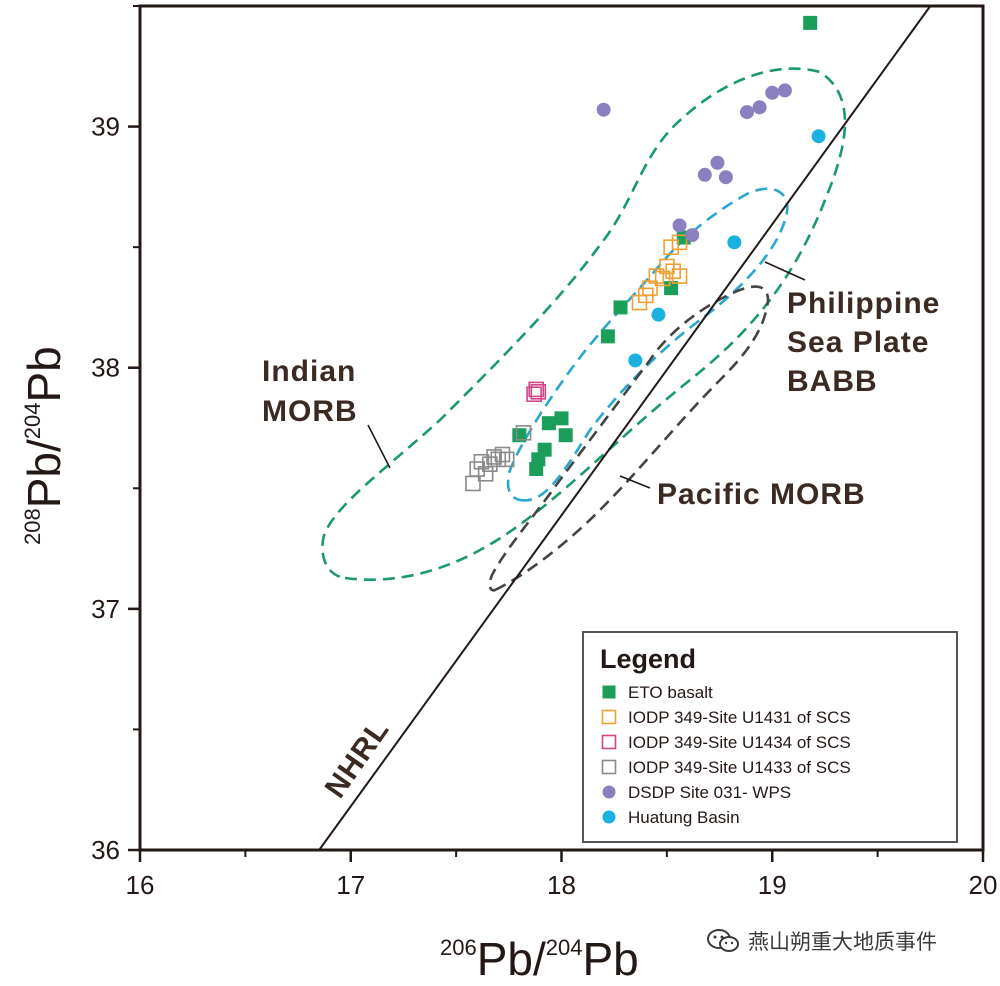  I want to click on indian-morb-leader, so click(379, 446).